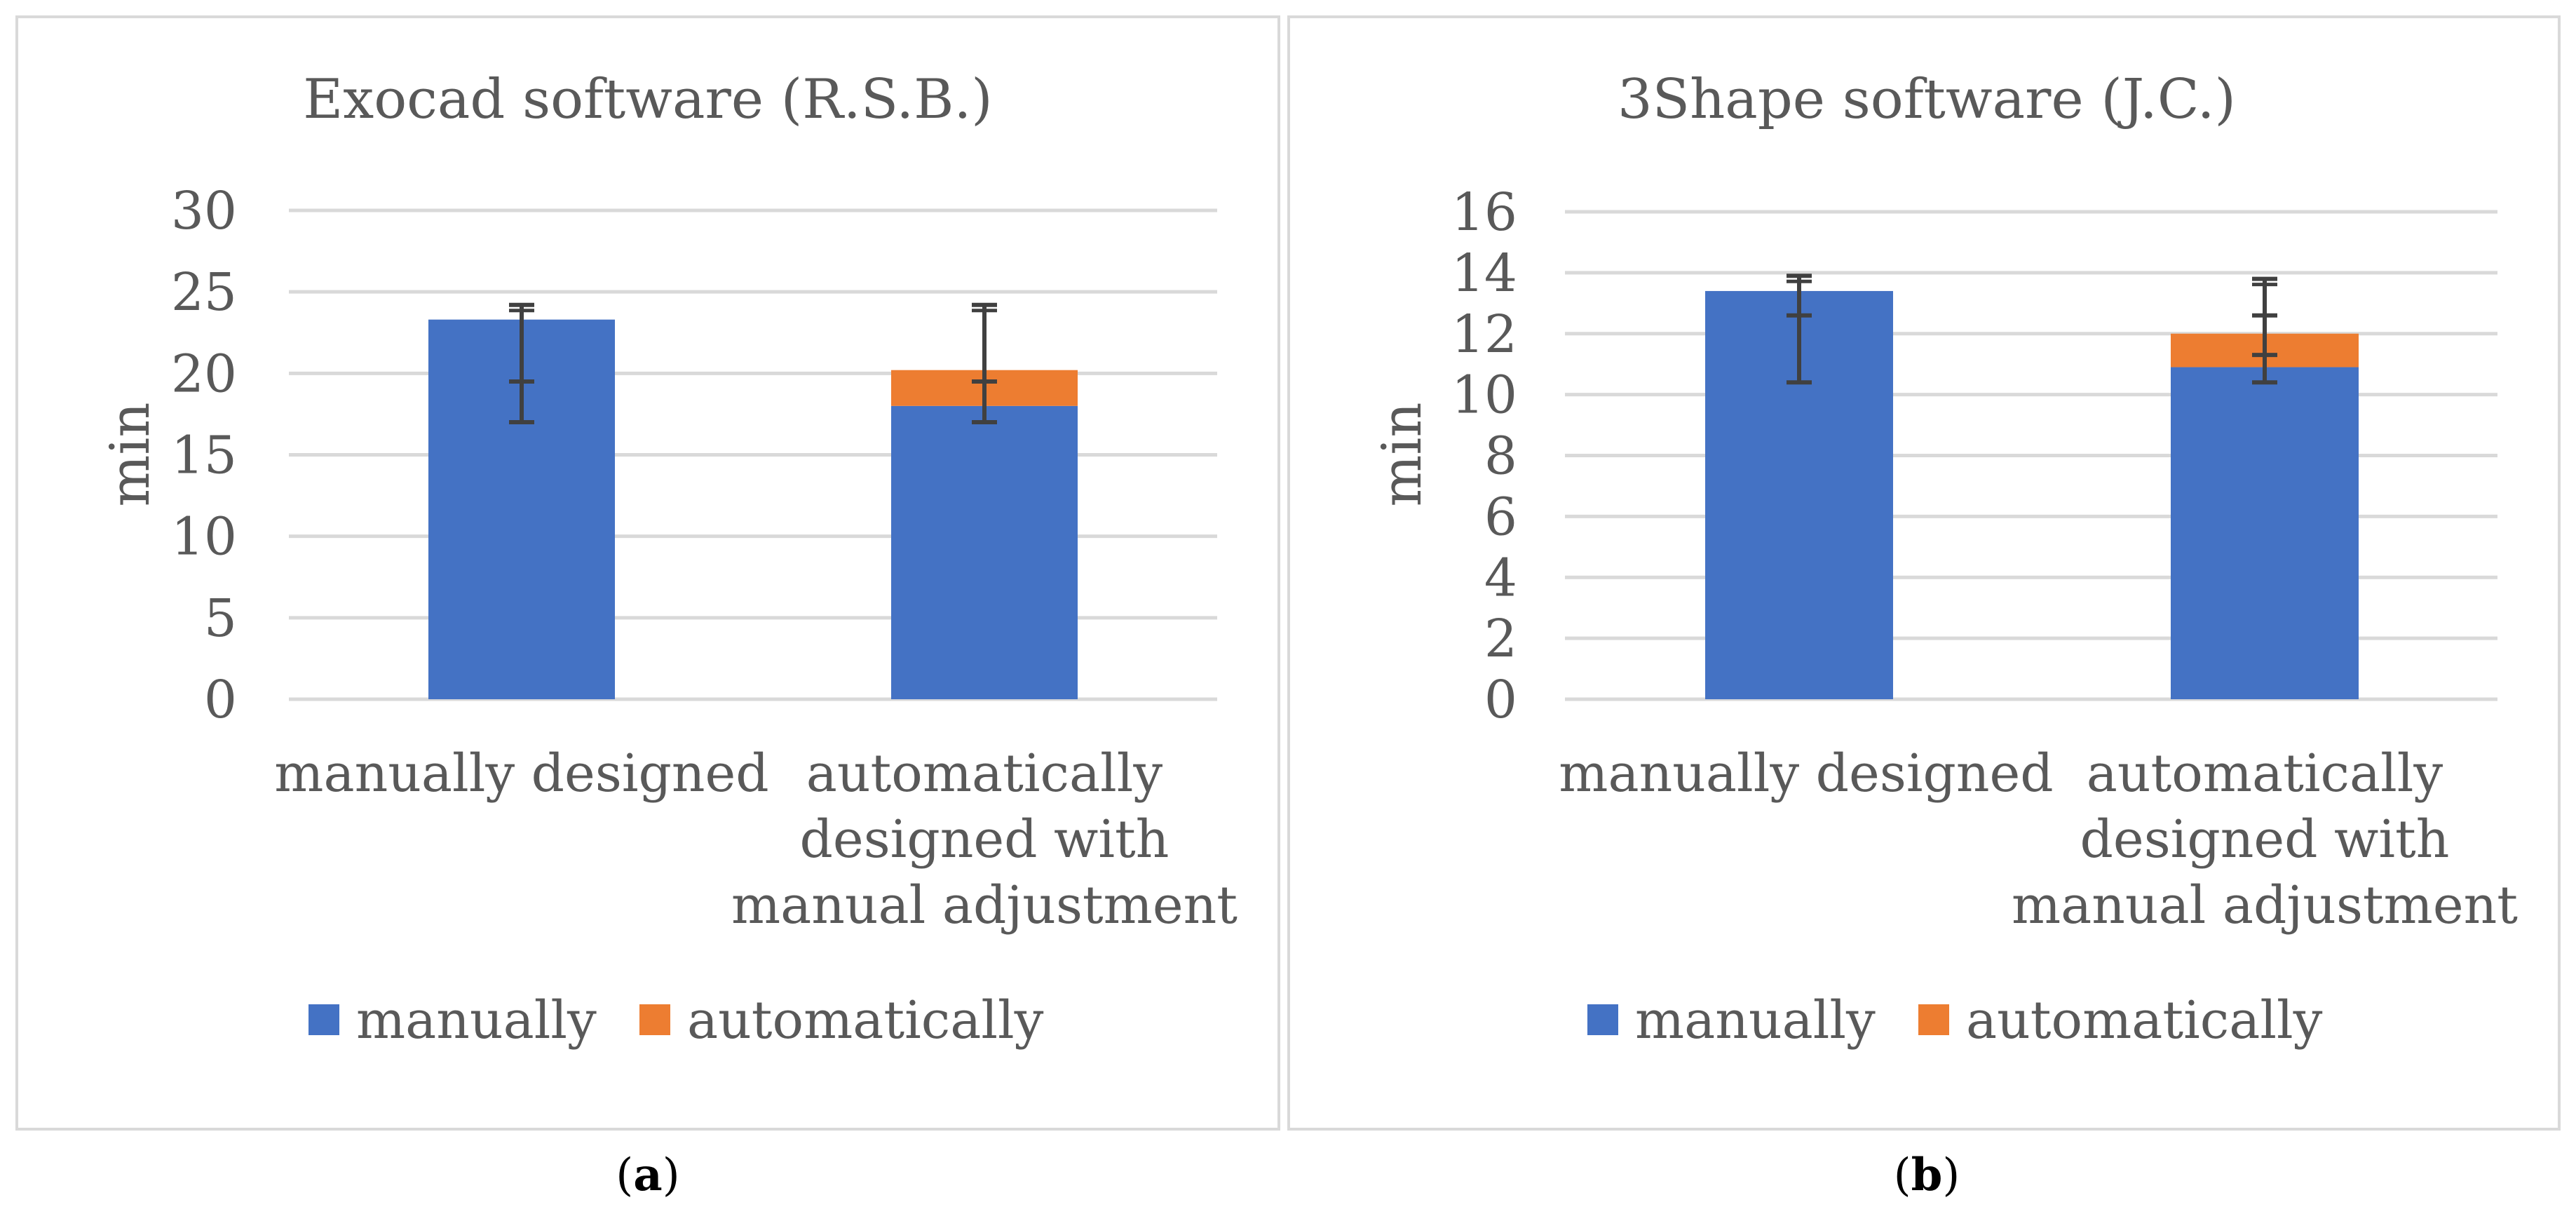 Image resolution: width=2576 pixels, height=1214 pixels. I want to click on y-tick-label: 2, so click(1500, 639).